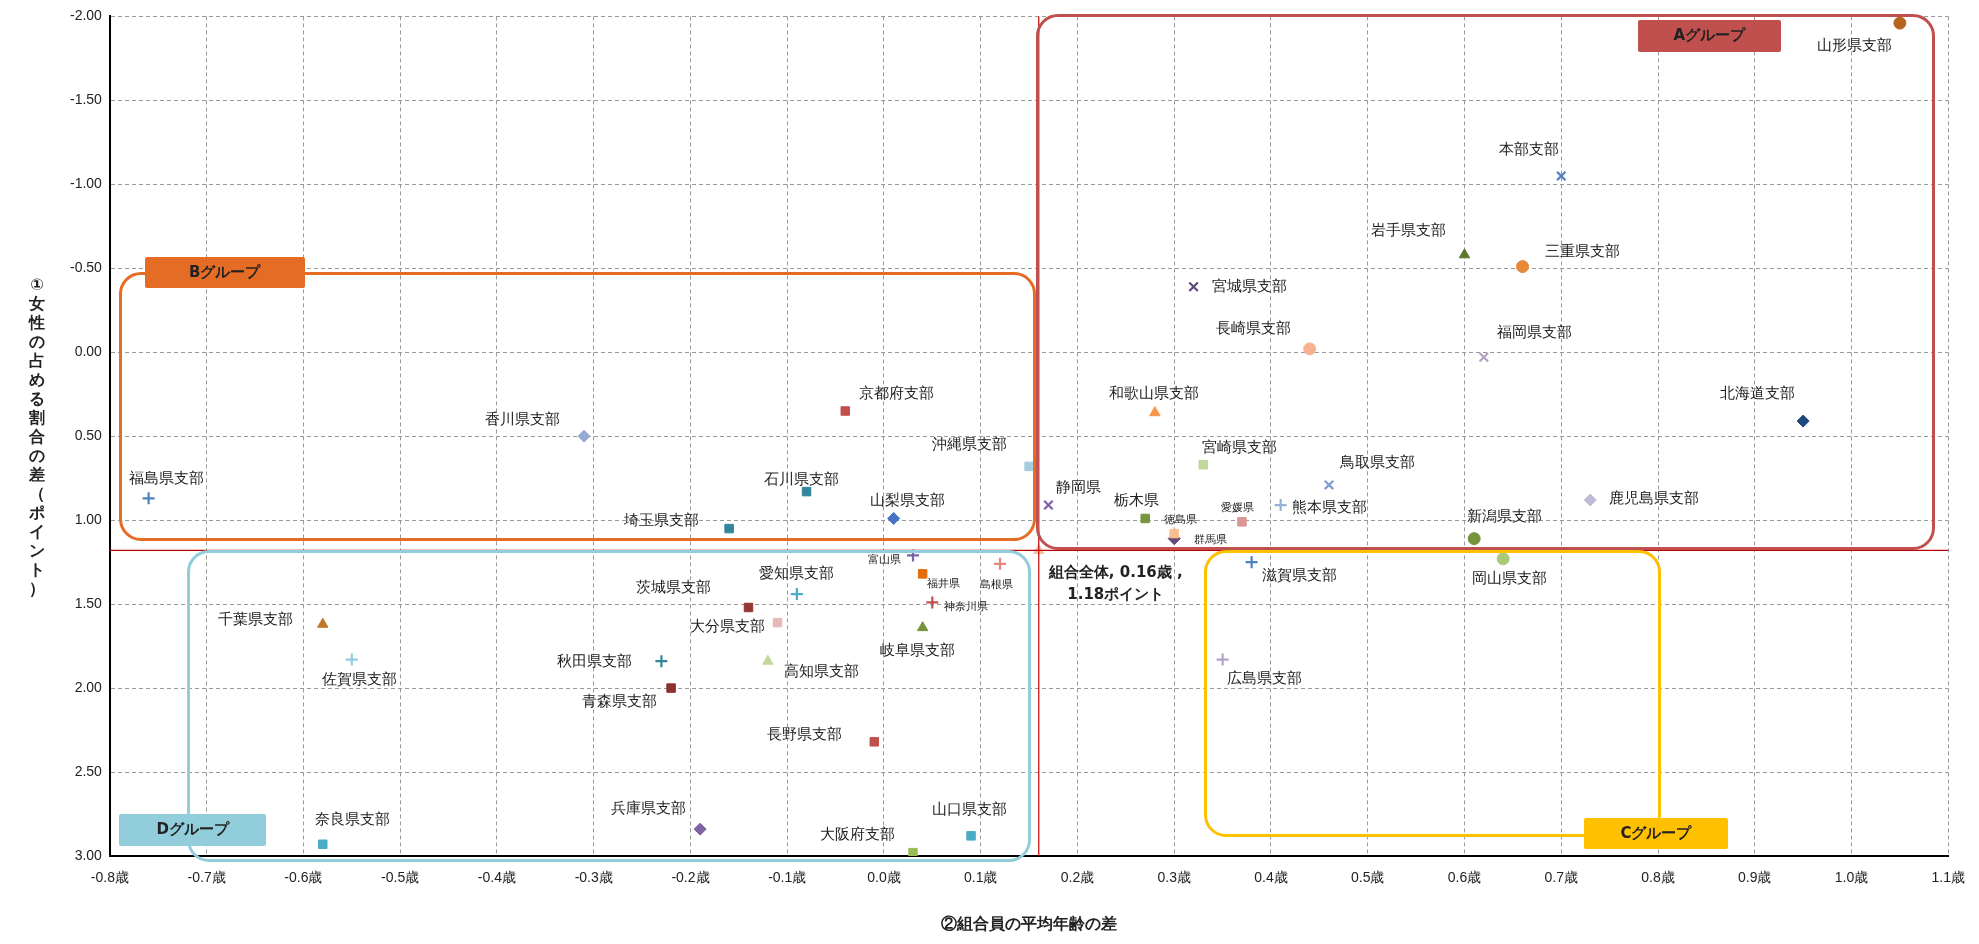 This screenshot has height=944, width=1979. Describe the element at coordinates (88, 854) in the screenshot. I see `y-tick-label: 3.00` at that location.